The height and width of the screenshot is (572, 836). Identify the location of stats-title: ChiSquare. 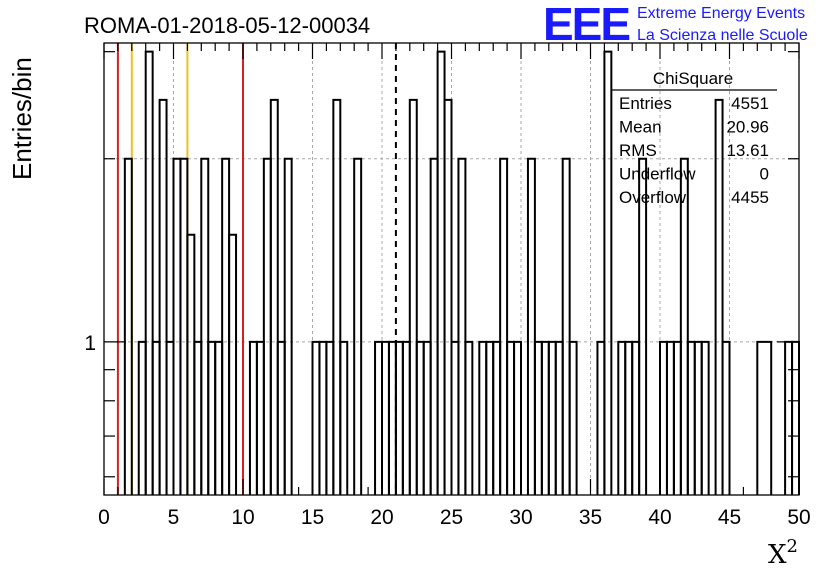
(693, 78).